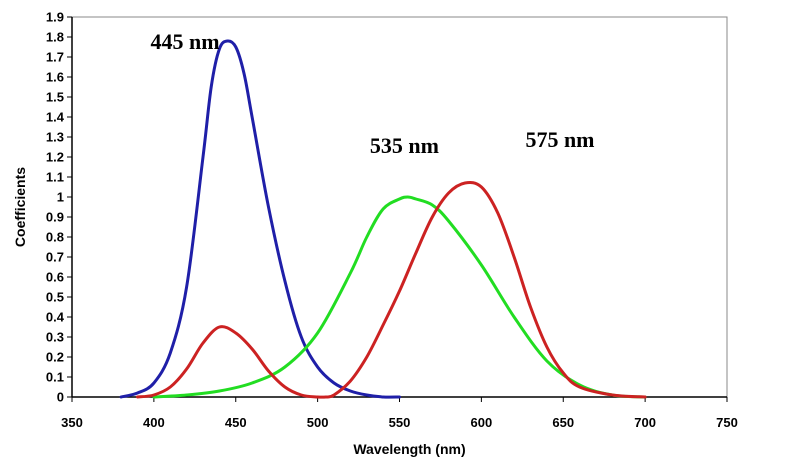 The width and height of the screenshot is (786, 462). Describe the element at coordinates (60, 197) in the screenshot. I see `y-tick-label: 1` at that location.